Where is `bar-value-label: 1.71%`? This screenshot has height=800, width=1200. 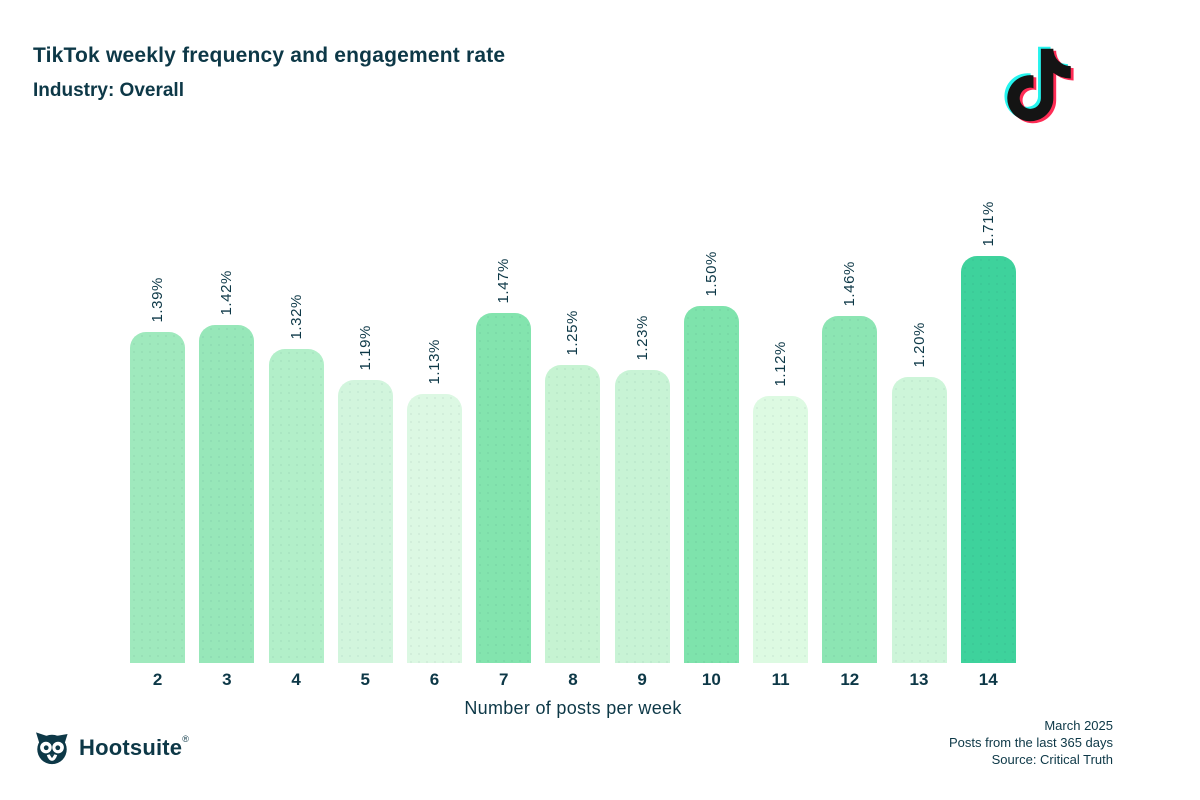
bar-value-label: 1.71% is located at coordinates (988, 224).